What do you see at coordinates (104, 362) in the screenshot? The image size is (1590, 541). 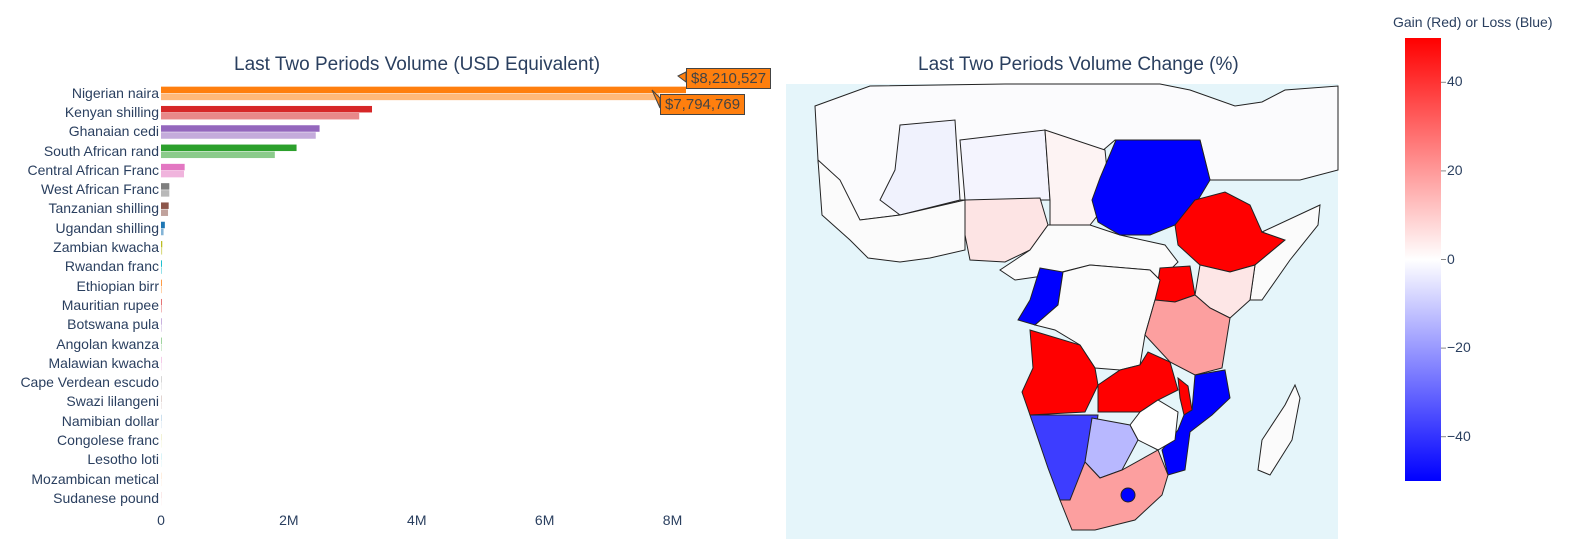 I see `bar-category-label: Malawian kwacha` at bounding box center [104, 362].